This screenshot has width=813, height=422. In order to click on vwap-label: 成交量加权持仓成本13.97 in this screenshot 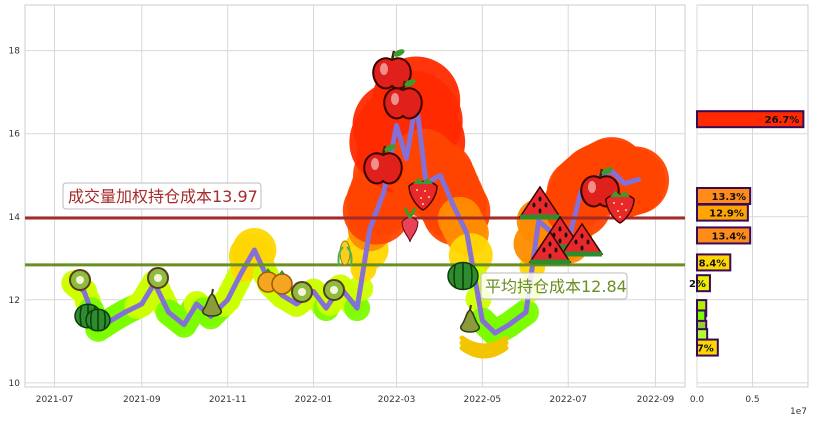, I will do `click(163, 196)`.